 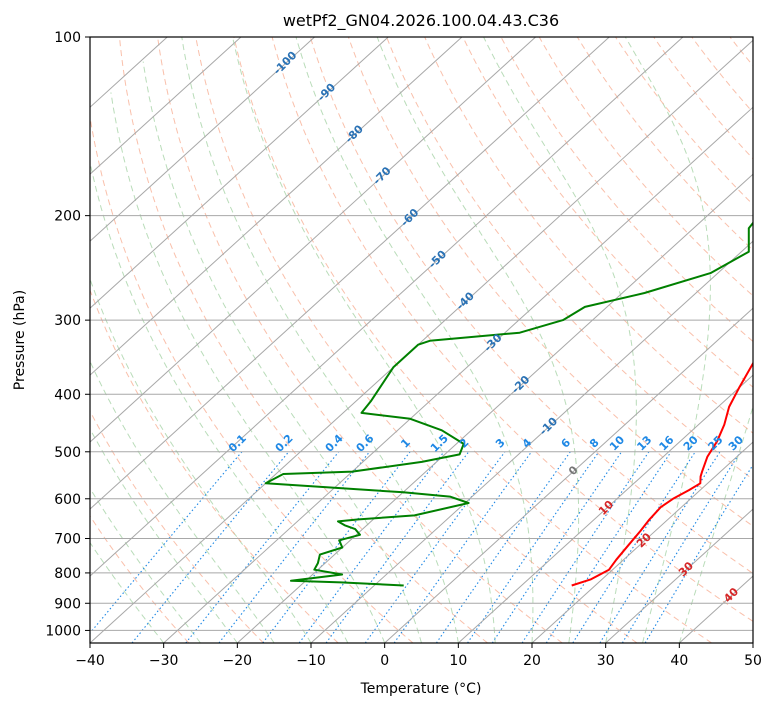 What do you see at coordinates (20, 340) in the screenshot?
I see `y-axis-label: Pressure (hPa)` at bounding box center [20, 340].